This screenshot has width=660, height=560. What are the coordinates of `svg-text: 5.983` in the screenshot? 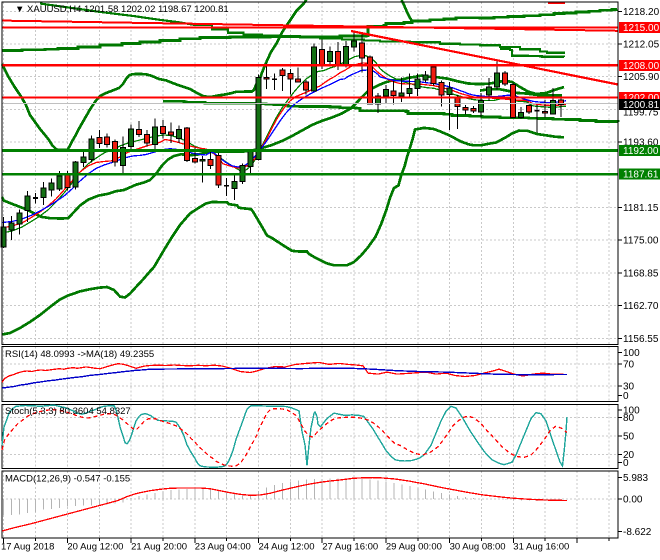 It's located at (635, 478).